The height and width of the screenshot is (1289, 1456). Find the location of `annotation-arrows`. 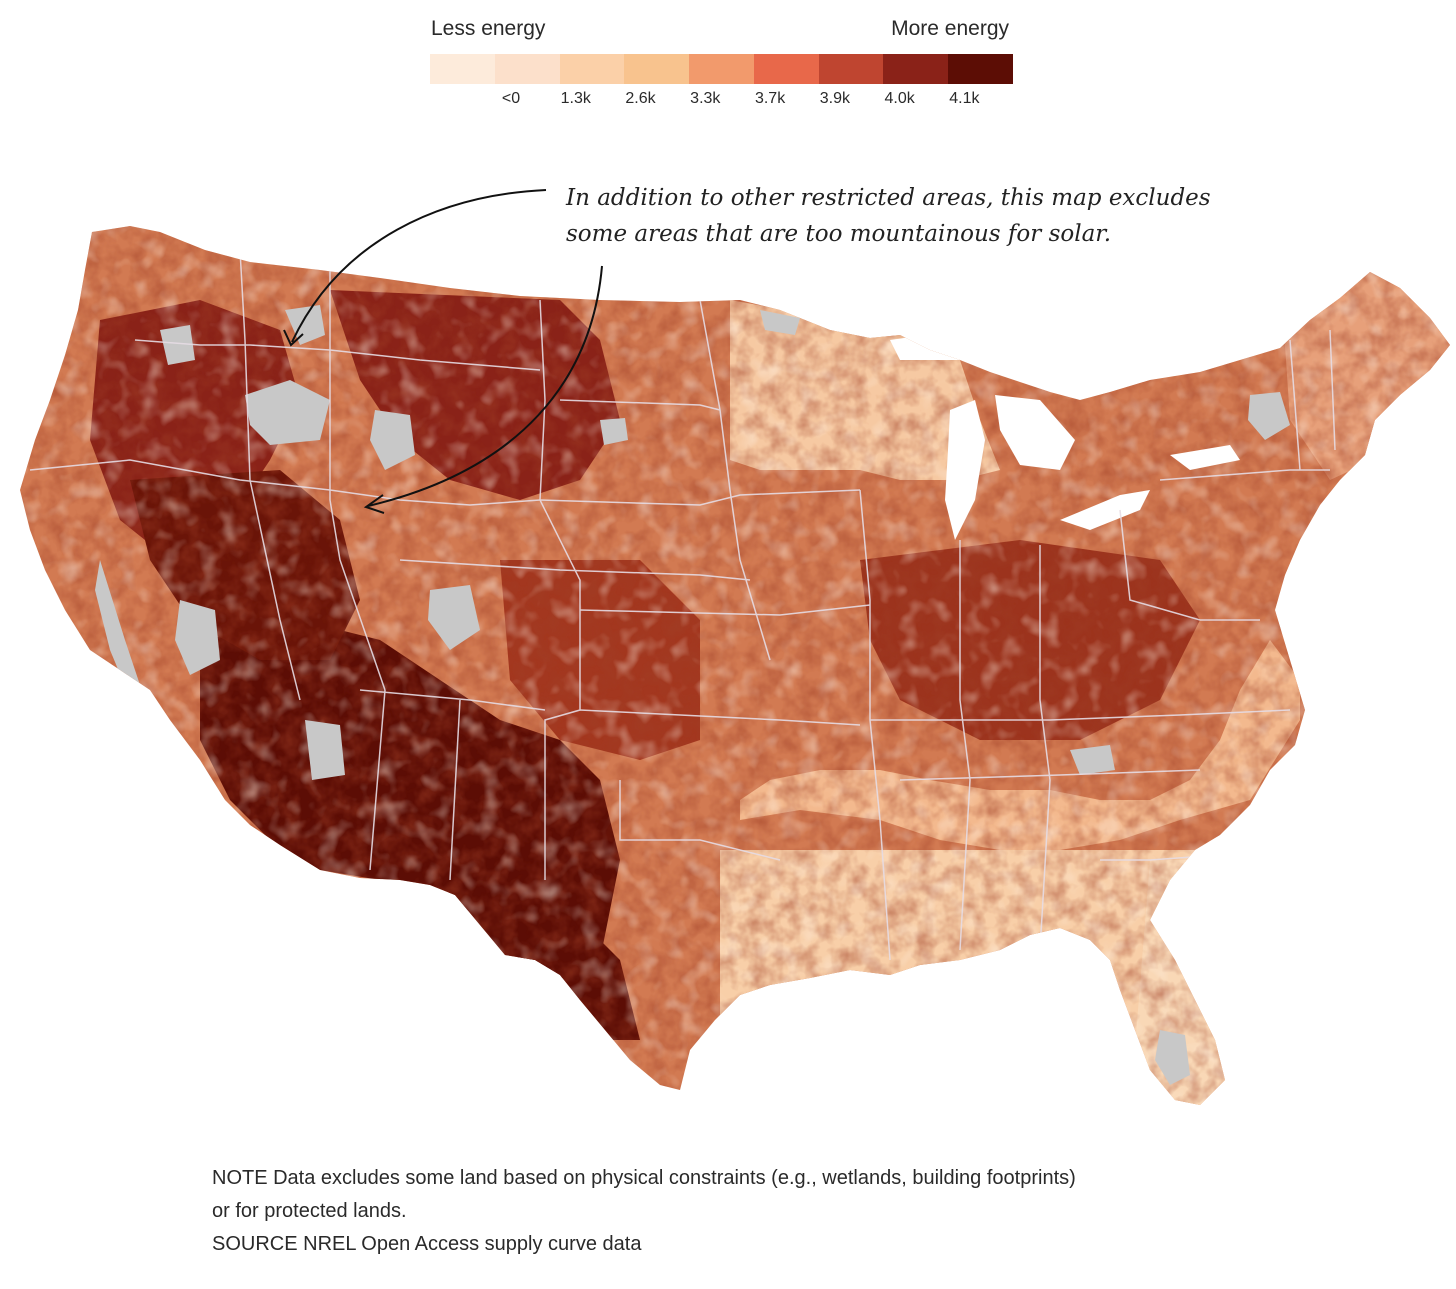

annotation-arrows is located at coordinates (443, 351).